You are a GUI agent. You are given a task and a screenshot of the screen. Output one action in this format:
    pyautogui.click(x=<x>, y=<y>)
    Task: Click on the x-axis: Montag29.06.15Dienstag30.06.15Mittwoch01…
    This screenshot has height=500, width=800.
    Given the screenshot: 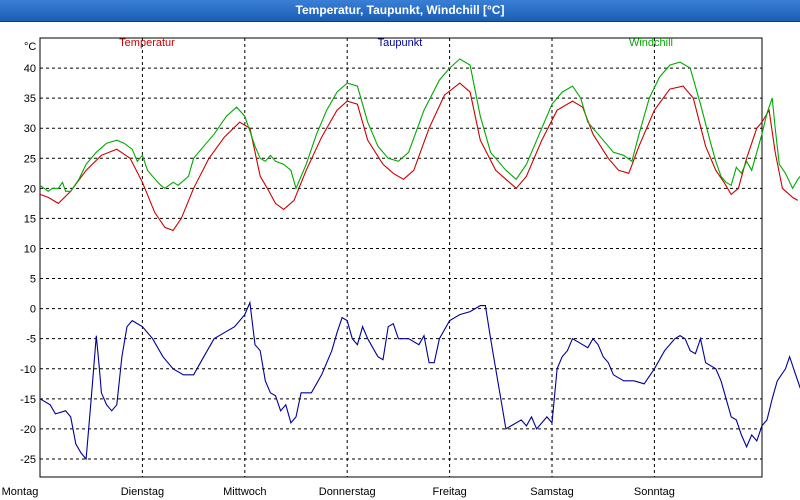 What is the action you would take?
    pyautogui.click(x=338, y=492)
    